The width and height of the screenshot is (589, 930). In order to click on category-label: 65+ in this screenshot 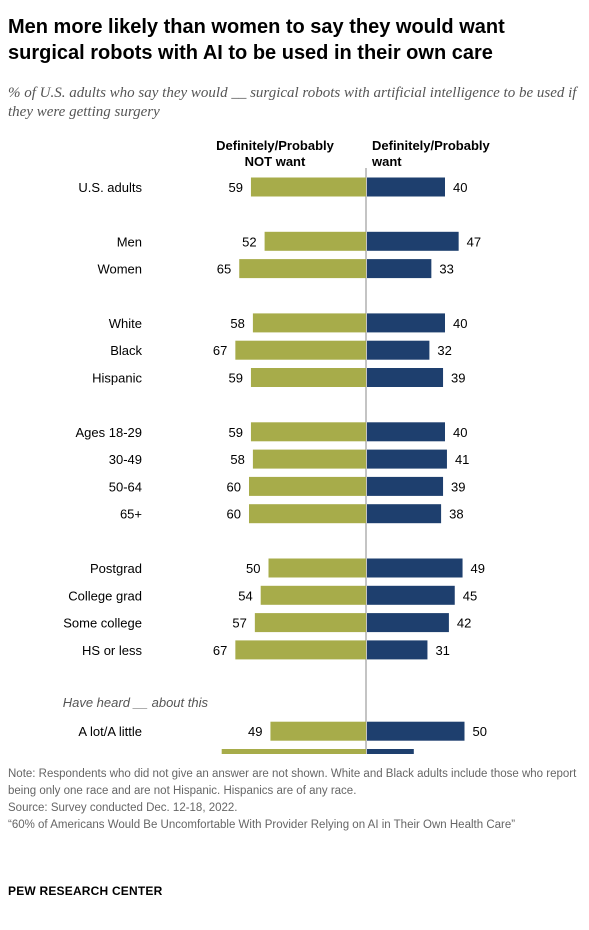, I will do `click(131, 514)`.